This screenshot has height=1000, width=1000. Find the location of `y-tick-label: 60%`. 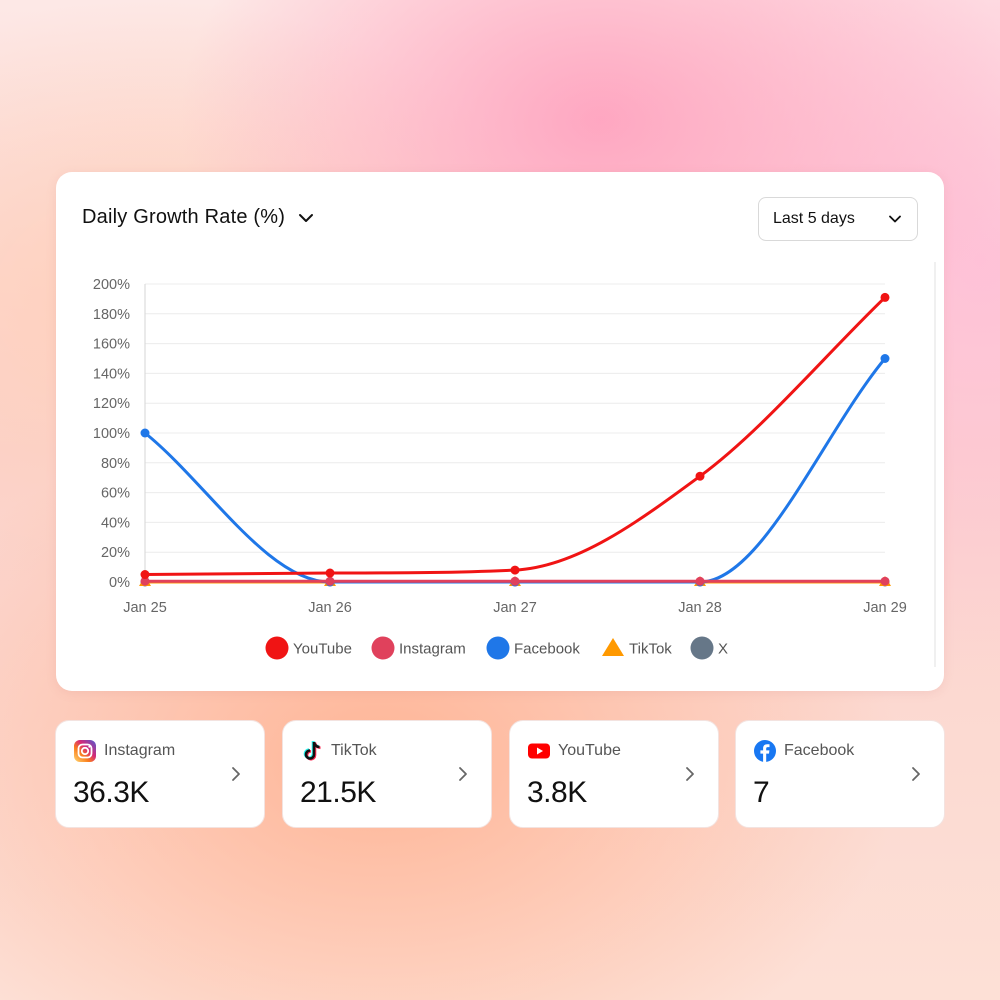

y-tick-label: 60% is located at coordinates (115, 494).